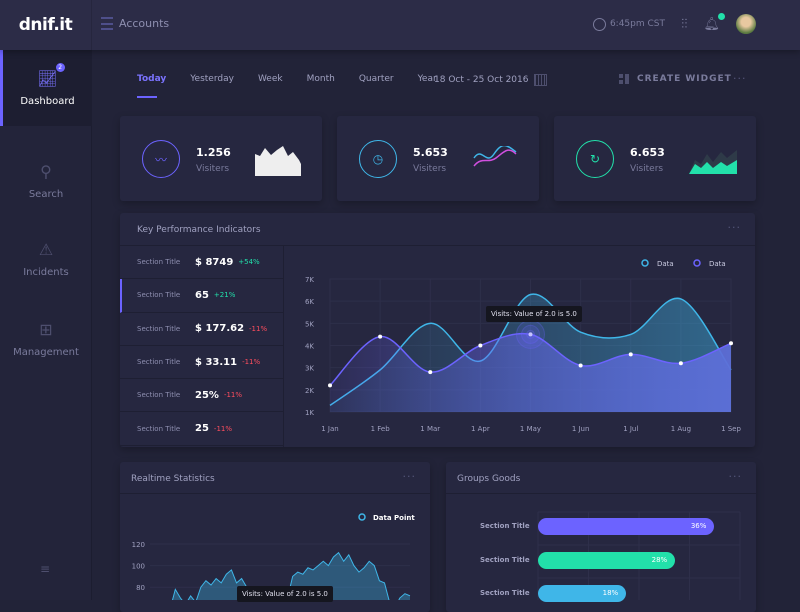  Describe the element at coordinates (659, 559) in the screenshot. I see `bar-value: 28%` at that location.